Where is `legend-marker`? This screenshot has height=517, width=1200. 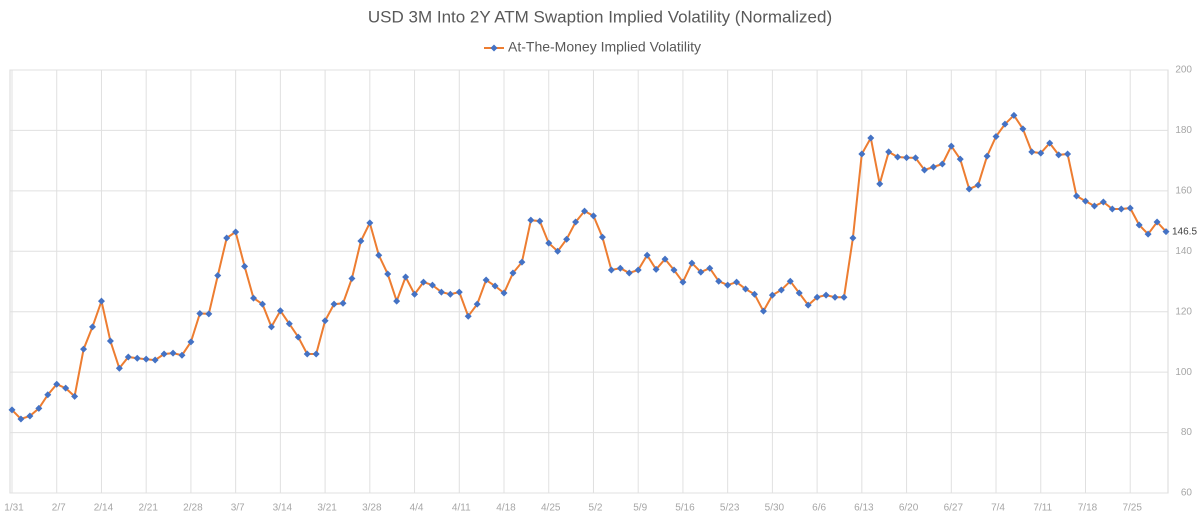 legend-marker is located at coordinates (494, 48).